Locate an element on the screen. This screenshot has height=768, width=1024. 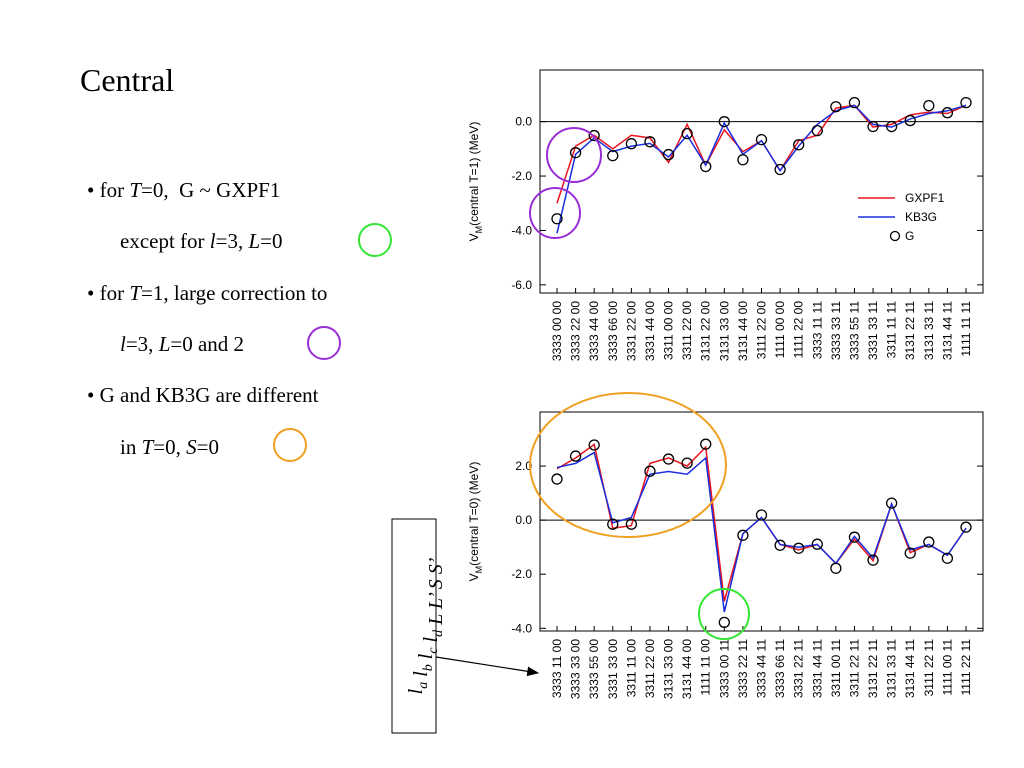
green-highlight is located at coordinates (724, 614).